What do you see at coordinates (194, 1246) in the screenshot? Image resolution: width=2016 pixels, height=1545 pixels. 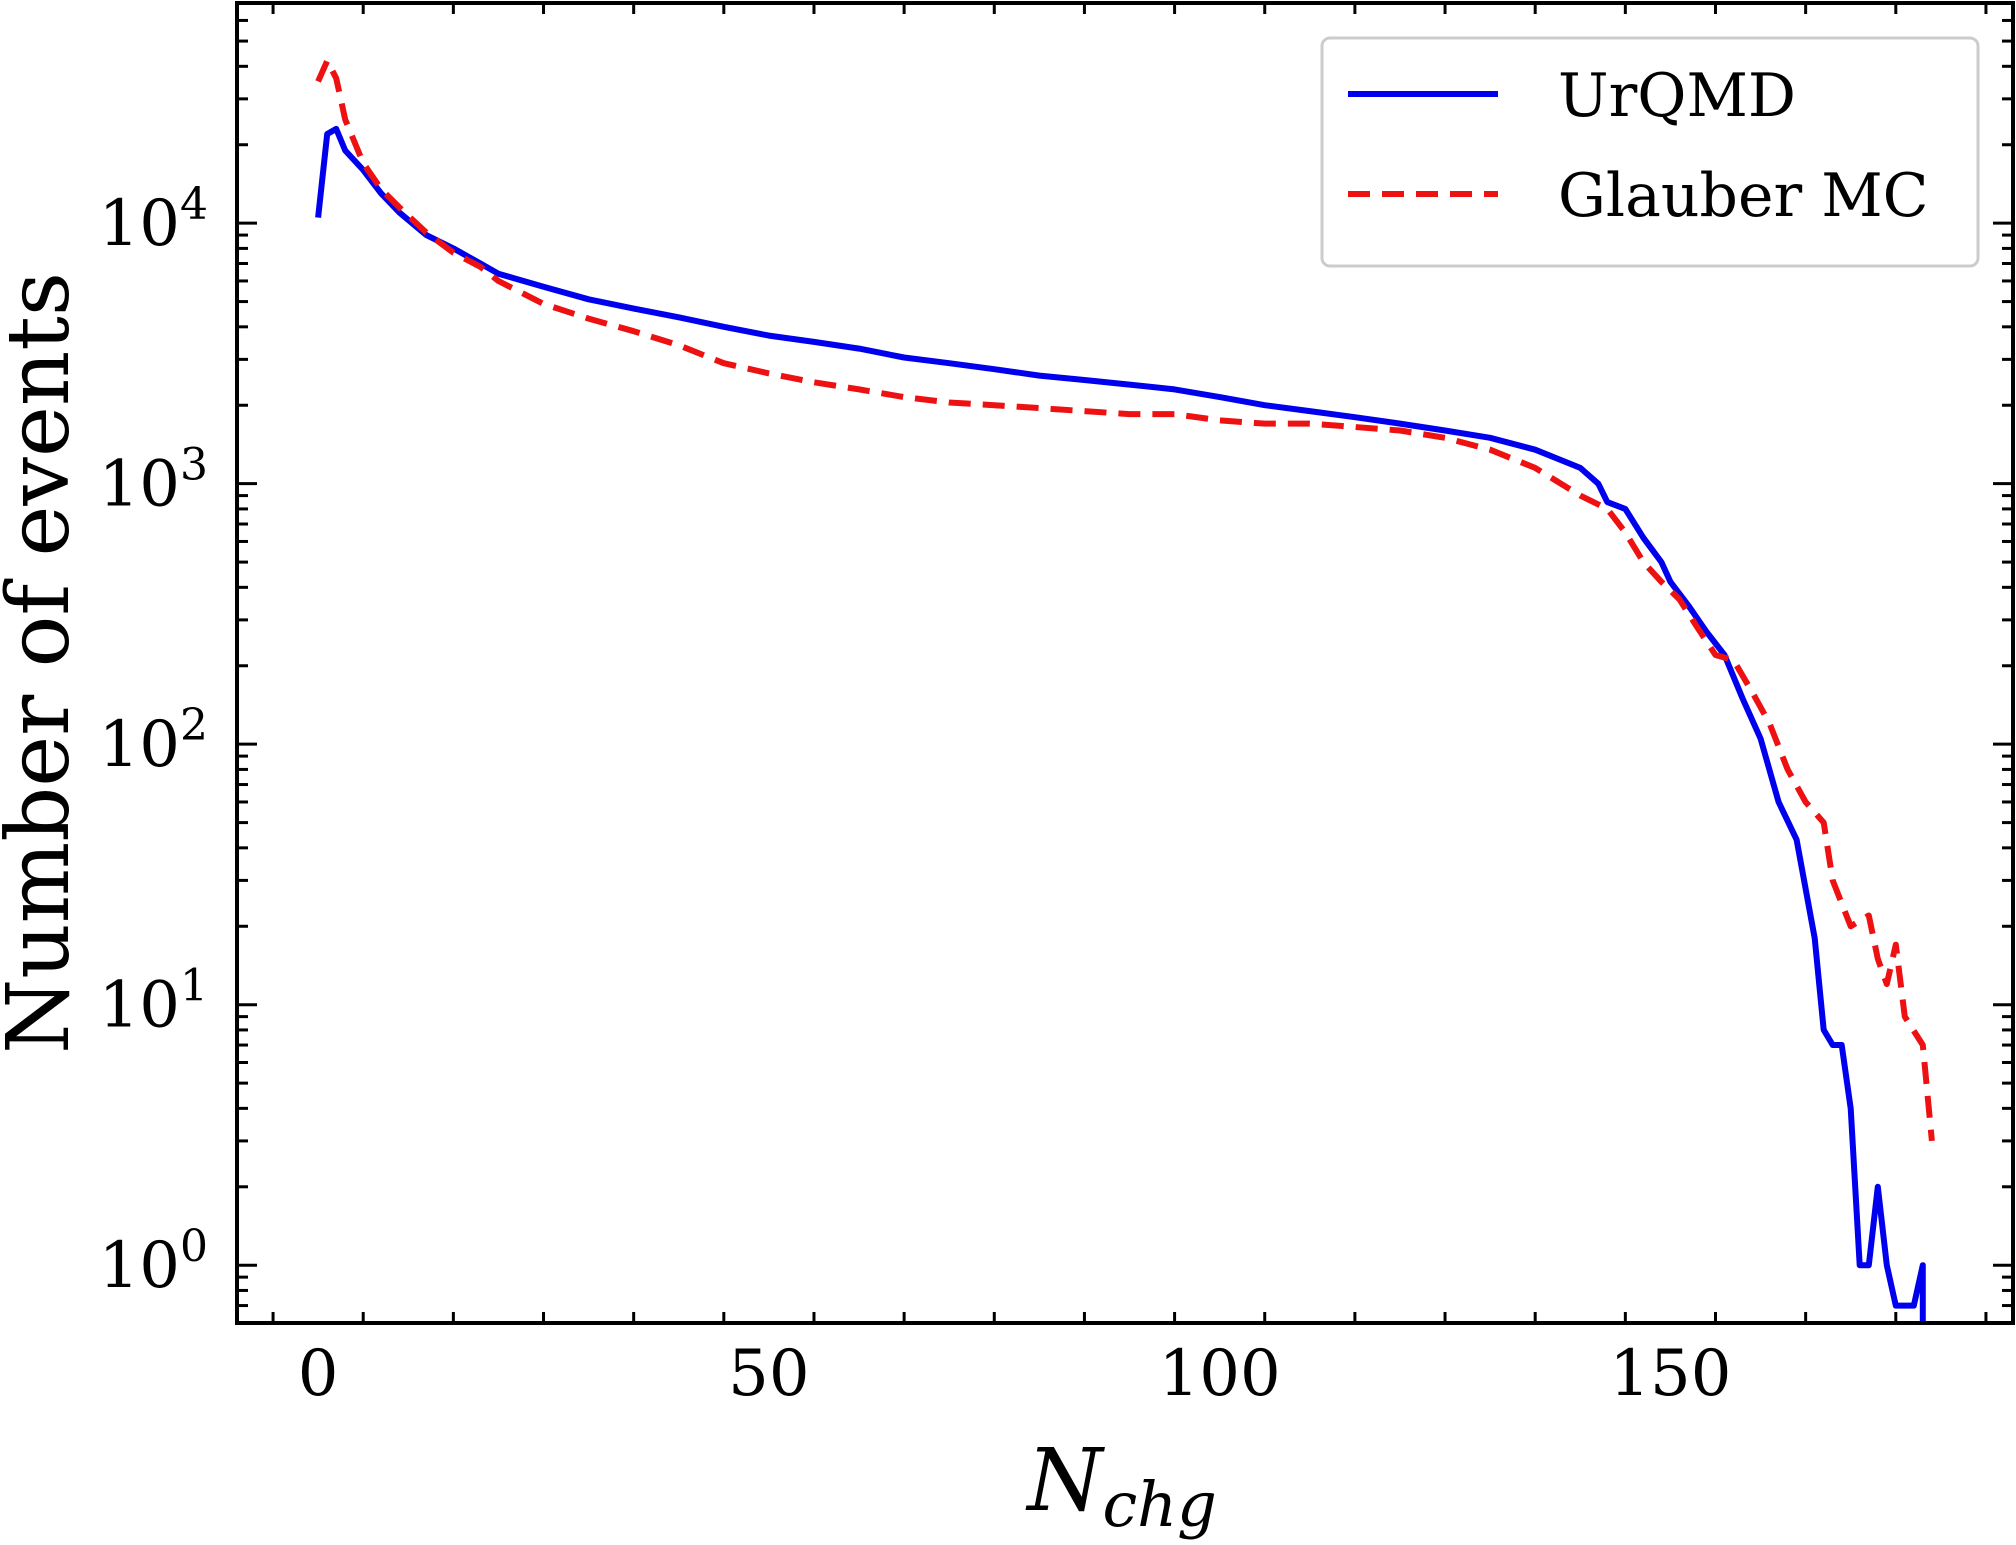 I see `y-tick-label-exponent: 0` at bounding box center [194, 1246].